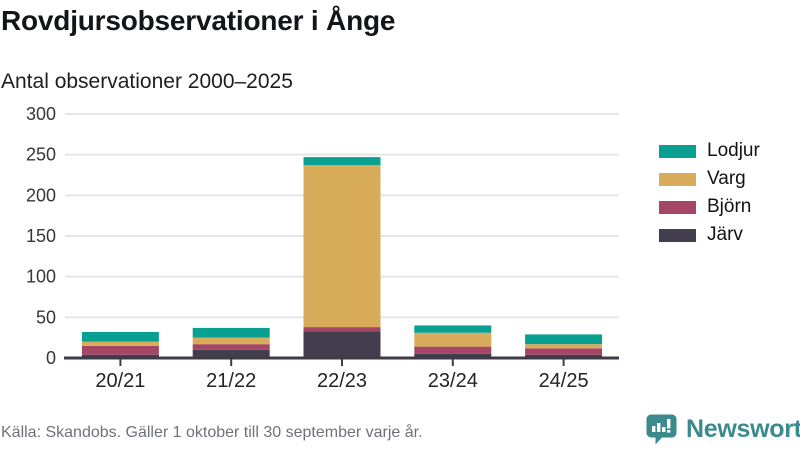 The image size is (800, 450). Describe the element at coordinates (726, 178) in the screenshot. I see `legend-label: Varg` at that location.